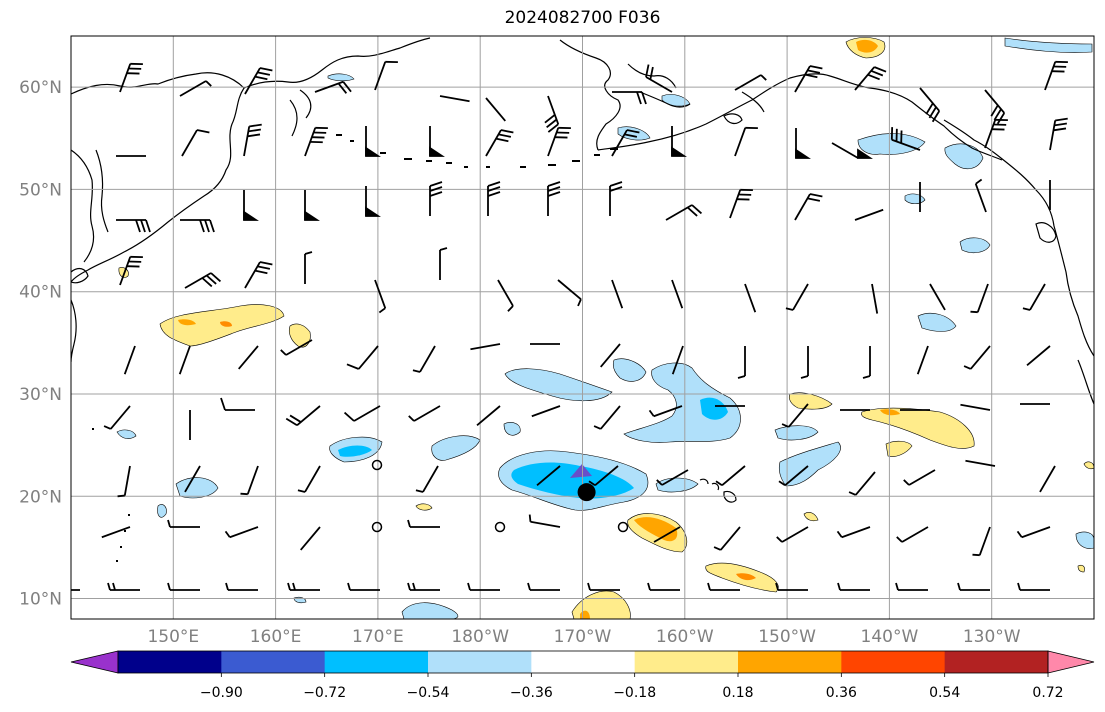 The height and width of the screenshot is (712, 1105). What do you see at coordinates (582, 662) in the screenshot?
I see `colorbar` at bounding box center [582, 662].